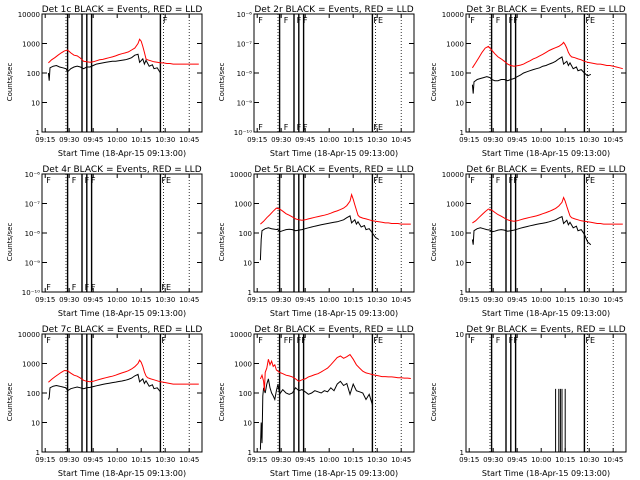 The height and width of the screenshot is (480, 640). I want to click on panel-title: Det 5r BLACK = Events, RED = LLD, so click(333, 170).